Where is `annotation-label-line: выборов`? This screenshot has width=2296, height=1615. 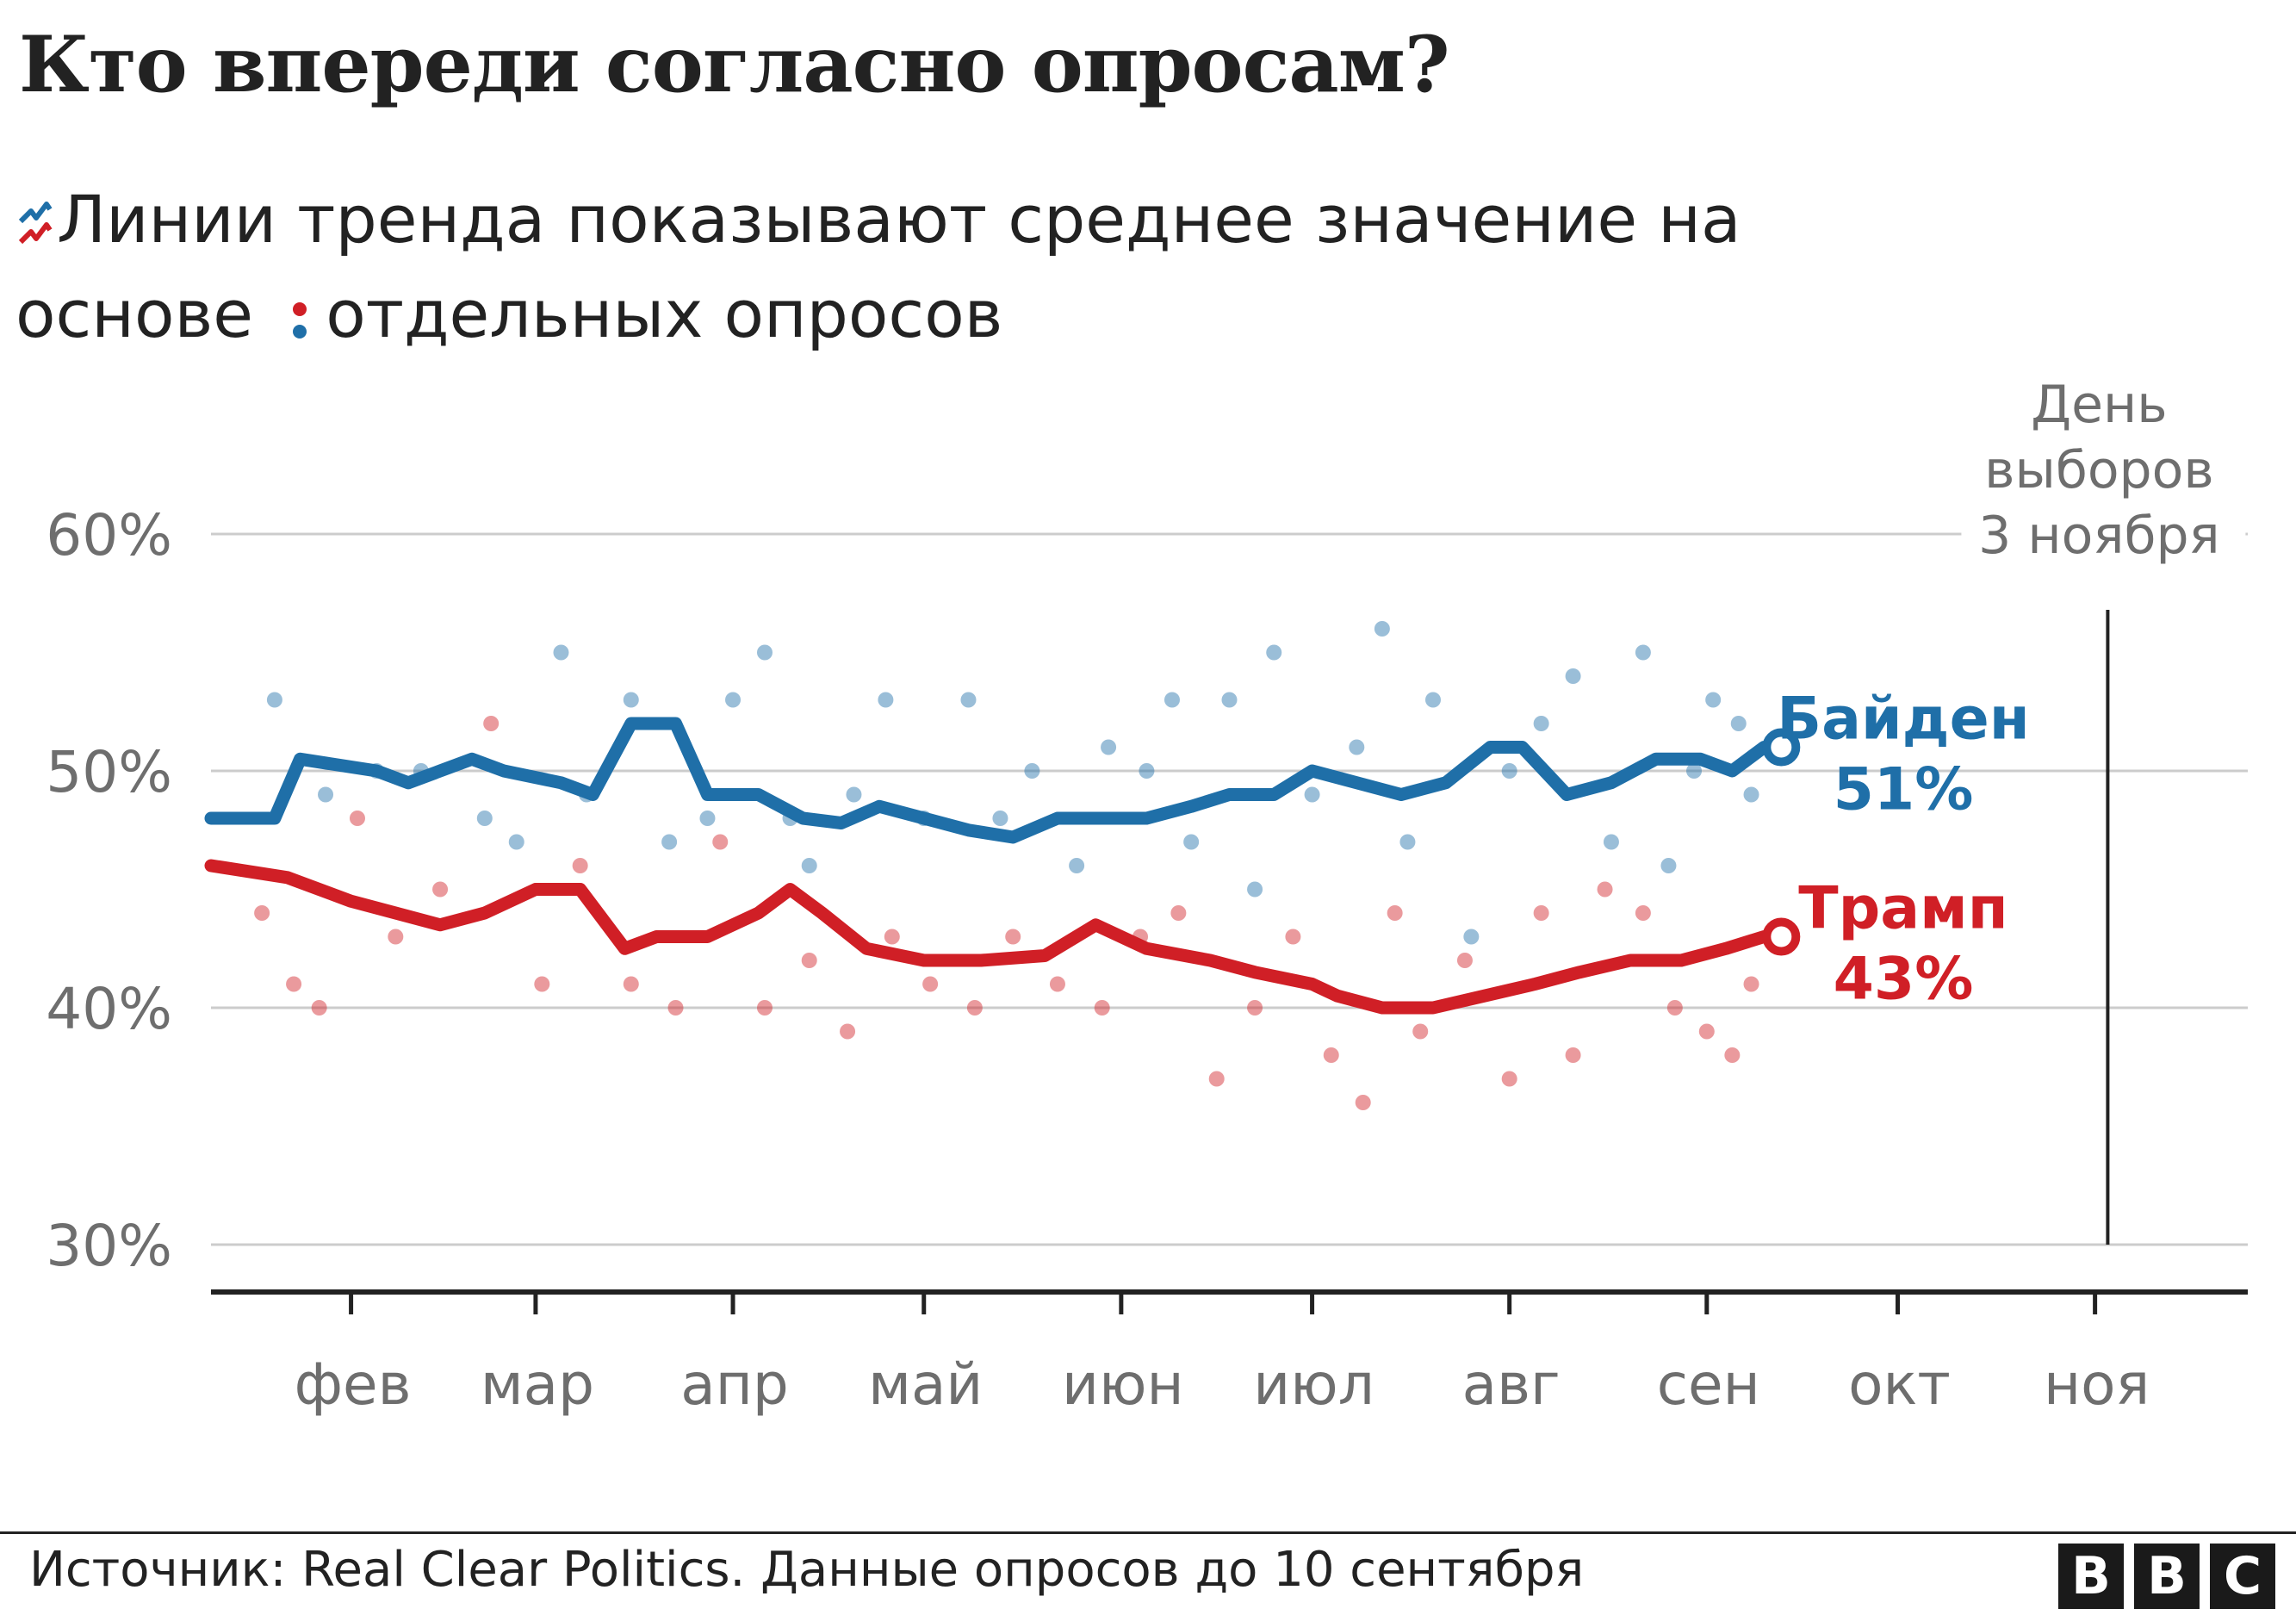 annotation-label-line: выборов is located at coordinates (2099, 470).